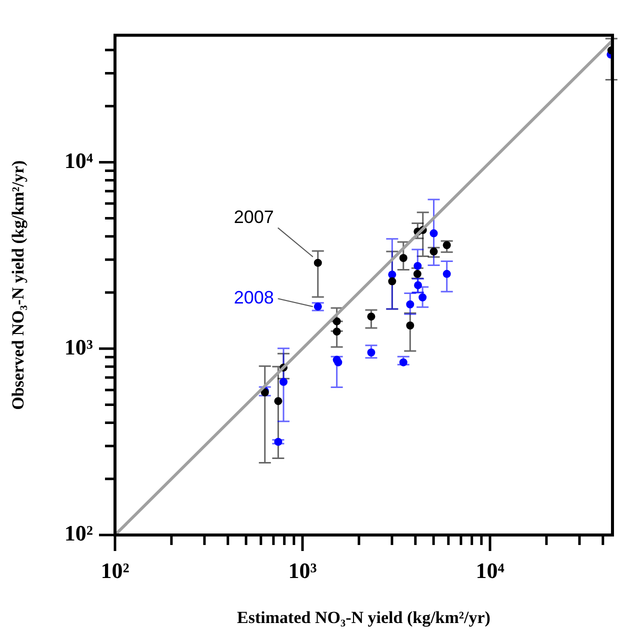  Describe the element at coordinates (254, 298) in the screenshot. I see `text: 2008` at that location.